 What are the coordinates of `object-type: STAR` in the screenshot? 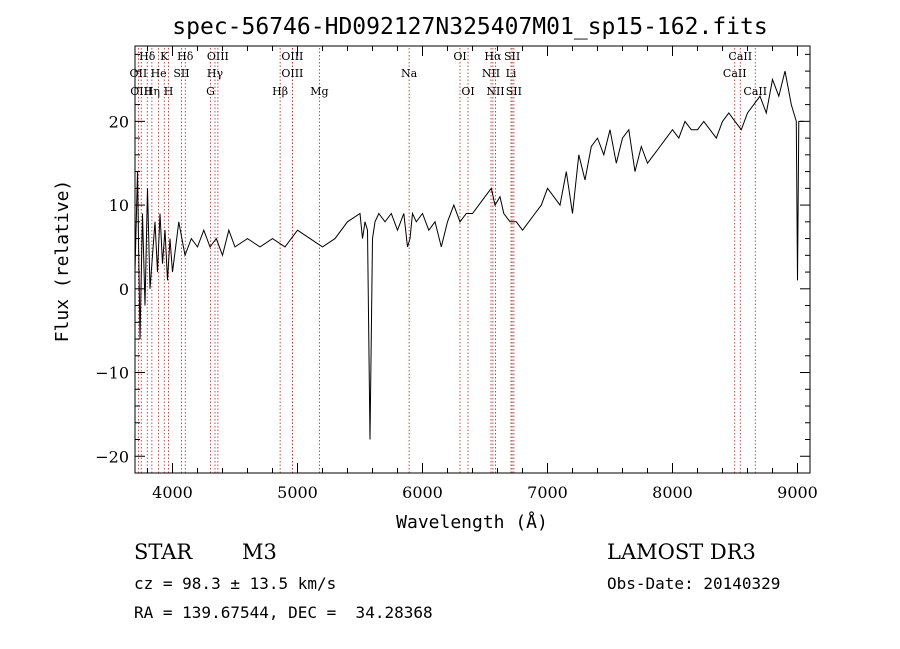 It's located at (163, 552).